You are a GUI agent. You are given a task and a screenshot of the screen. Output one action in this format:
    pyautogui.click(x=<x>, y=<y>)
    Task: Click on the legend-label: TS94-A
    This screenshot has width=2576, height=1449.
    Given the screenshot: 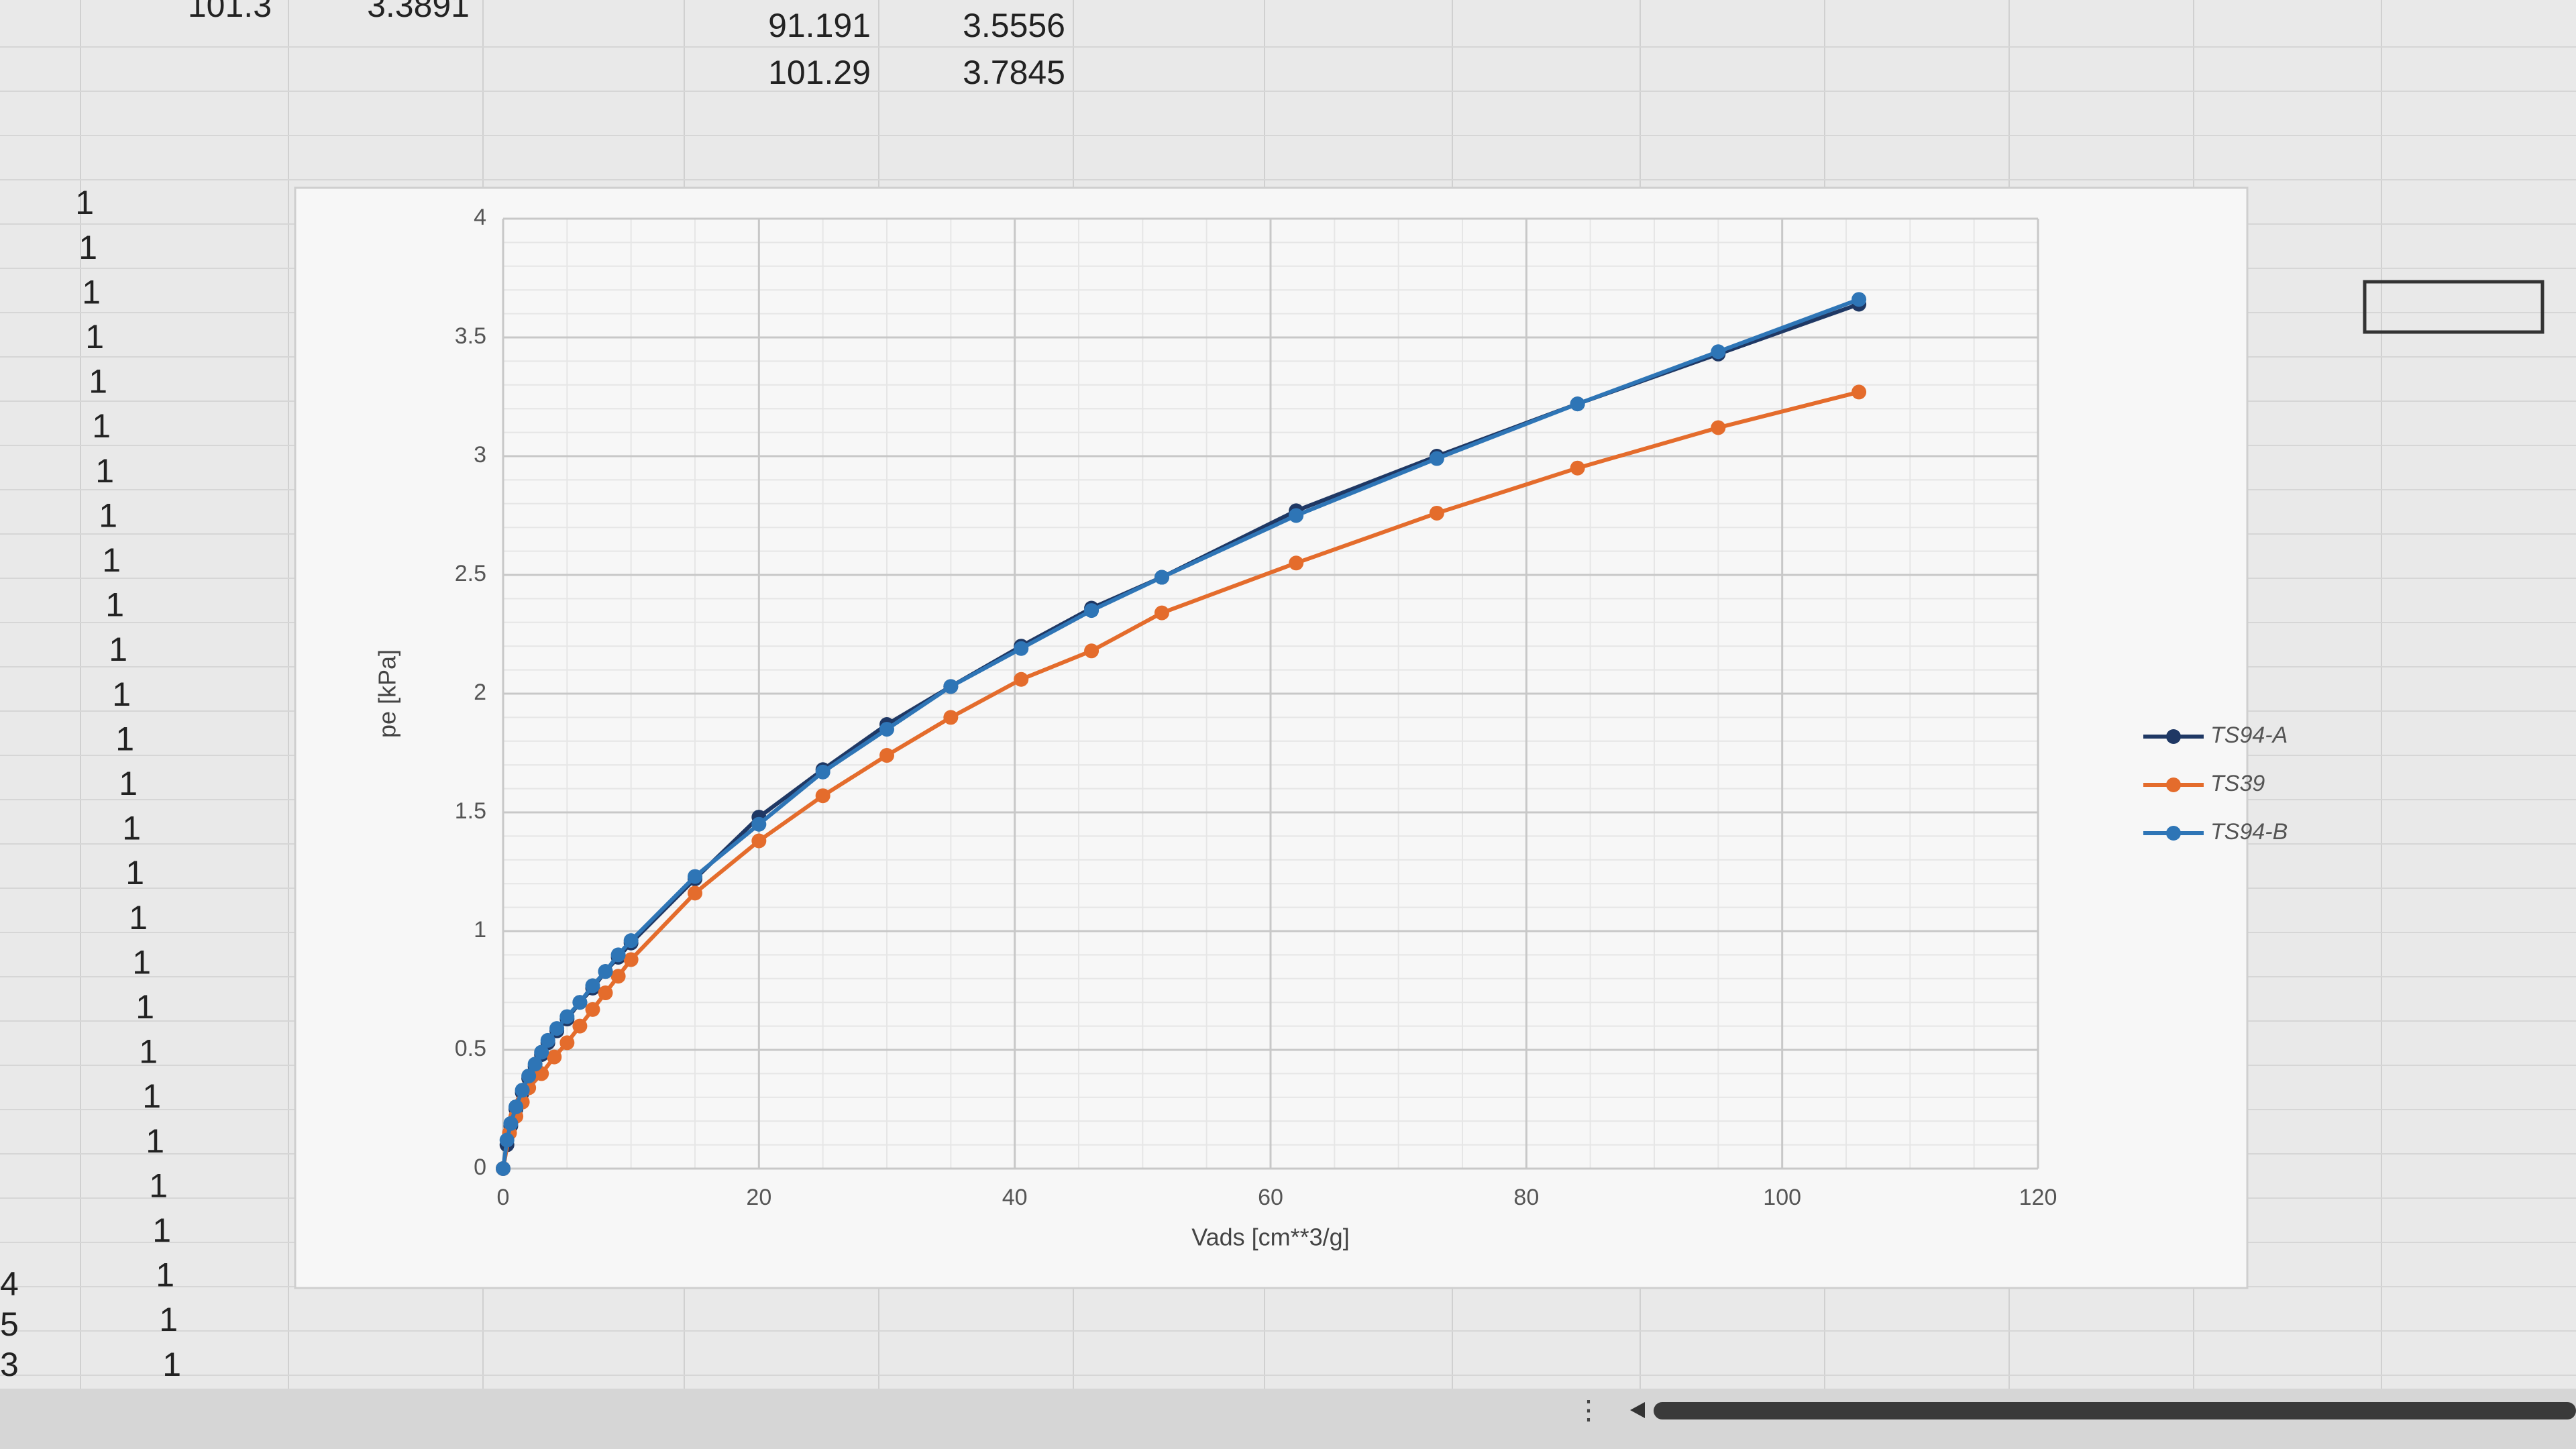 What is the action you would take?
    pyautogui.click(x=2249, y=735)
    